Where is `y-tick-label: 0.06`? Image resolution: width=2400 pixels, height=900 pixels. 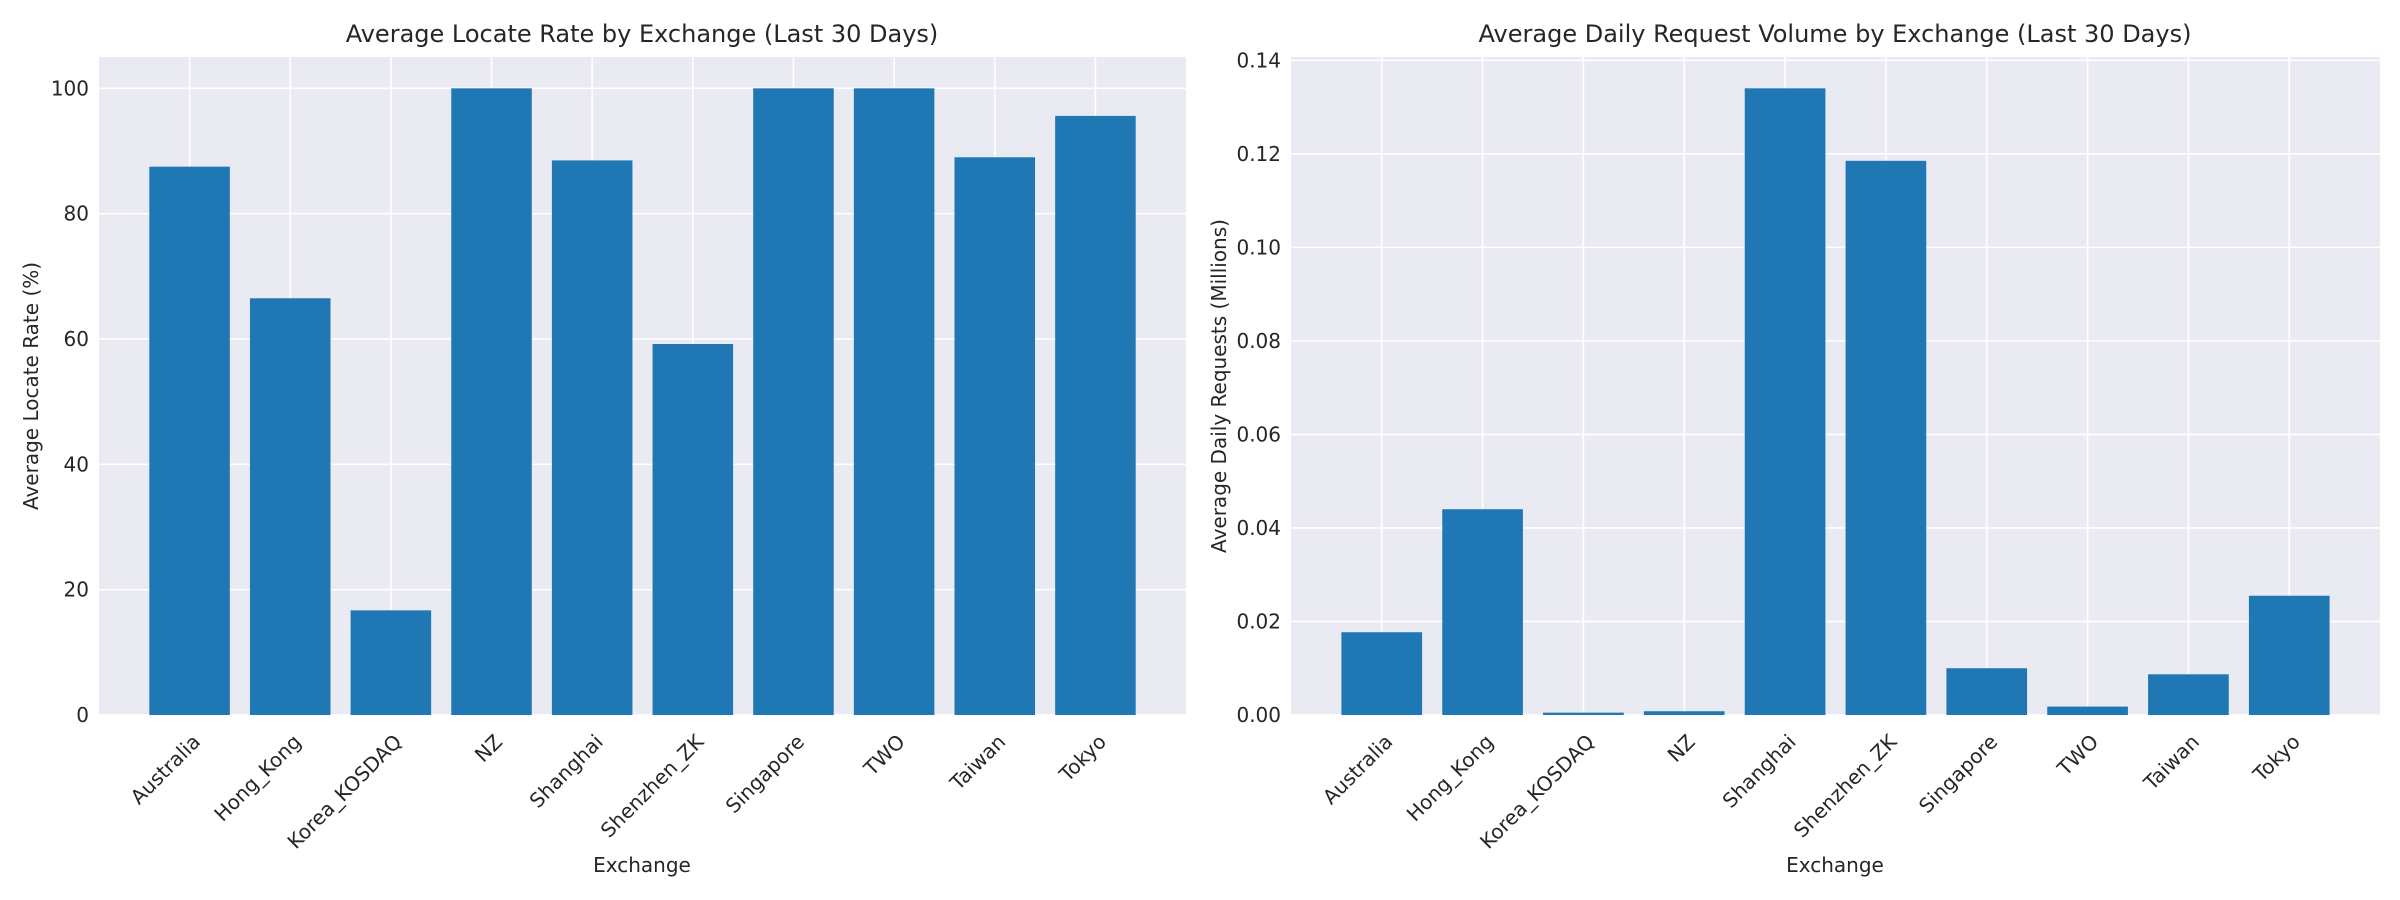
y-tick-label: 0.06 is located at coordinates (1258, 434).